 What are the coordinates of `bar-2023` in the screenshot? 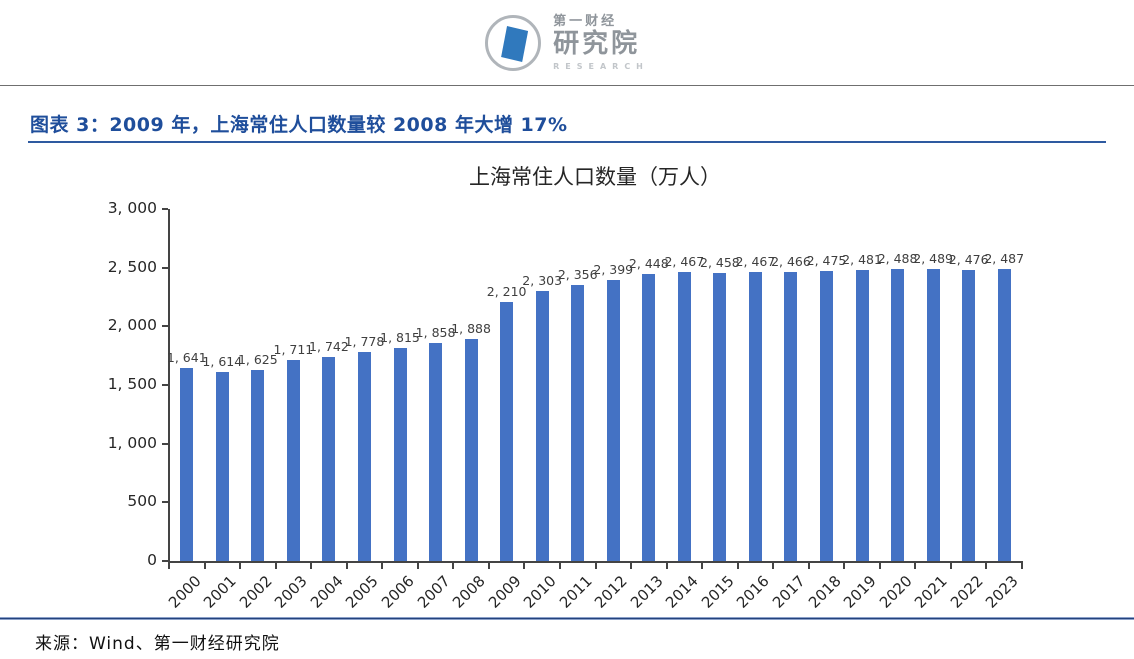 It's located at (1004, 415).